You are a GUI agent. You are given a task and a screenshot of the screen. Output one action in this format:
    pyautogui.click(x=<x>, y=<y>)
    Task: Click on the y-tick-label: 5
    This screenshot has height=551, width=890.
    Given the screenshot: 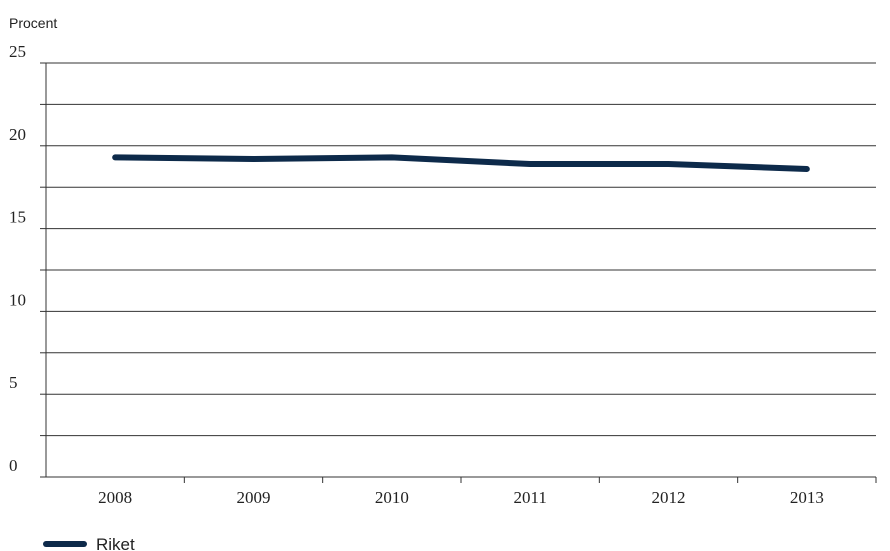 What is the action you would take?
    pyautogui.click(x=13, y=382)
    